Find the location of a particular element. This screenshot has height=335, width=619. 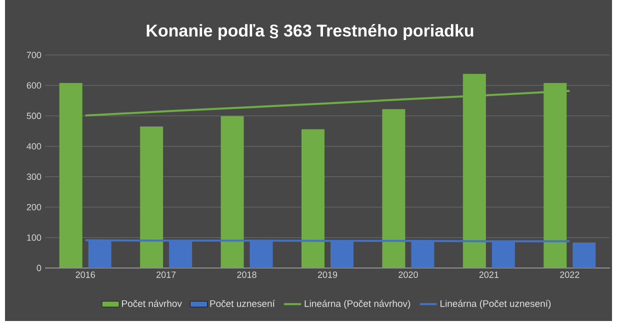

y-tick-label: 300 is located at coordinates (34, 177).